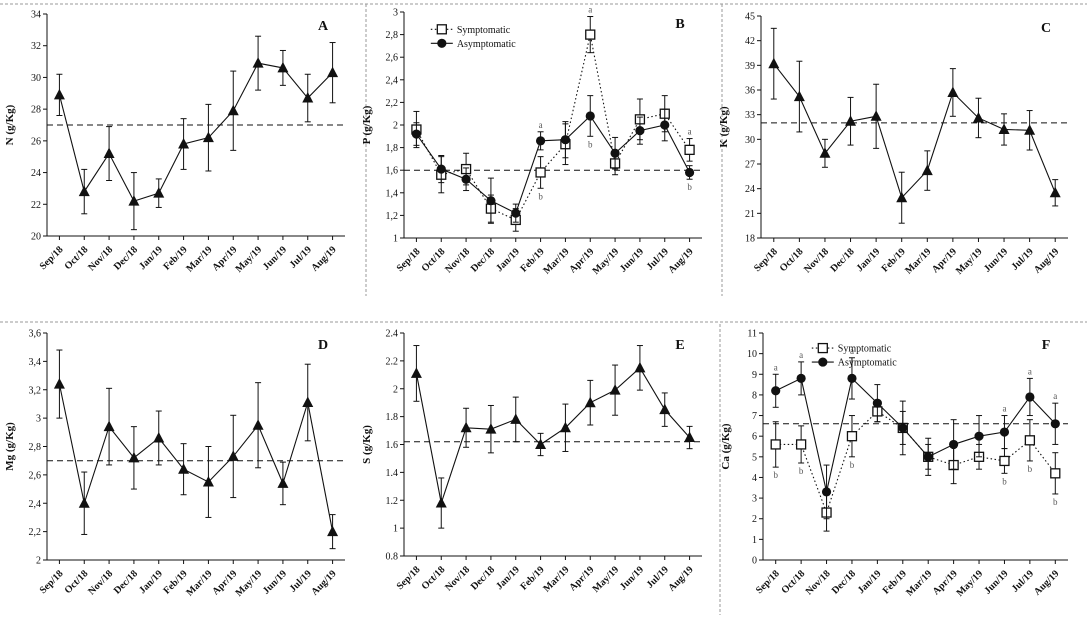 The height and width of the screenshot is (643, 1087). What do you see at coordinates (914, 131) in the screenshot?
I see `panel-k-series-main-line` at bounding box center [914, 131].